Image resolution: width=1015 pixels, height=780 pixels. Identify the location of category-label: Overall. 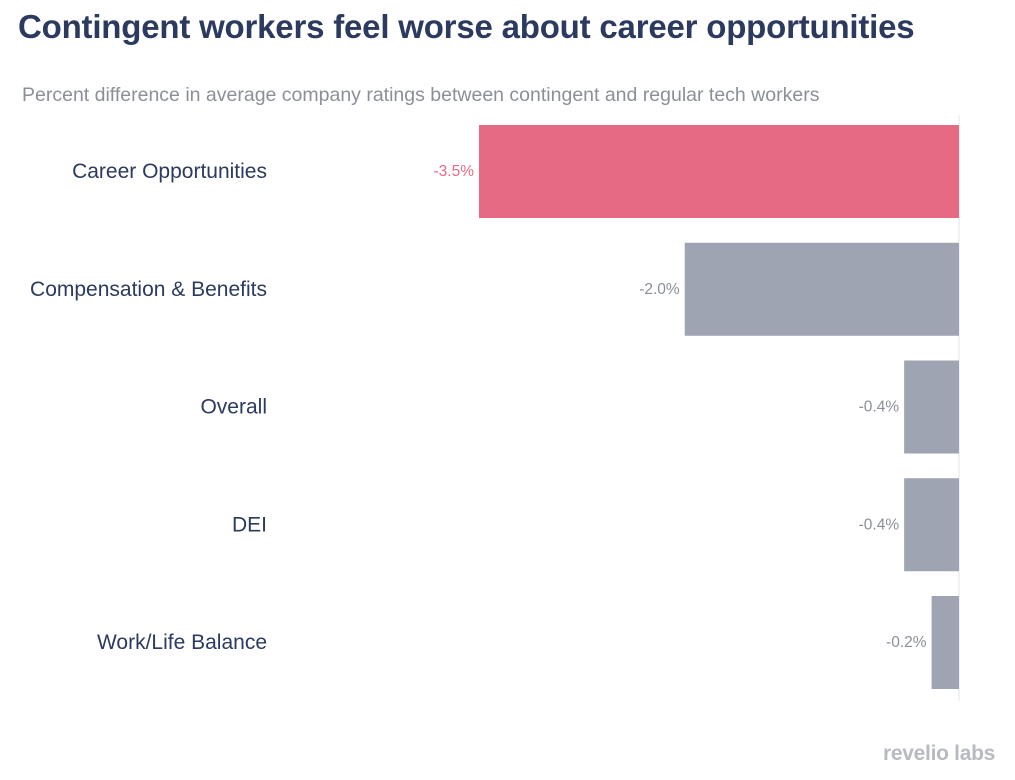
(233, 407).